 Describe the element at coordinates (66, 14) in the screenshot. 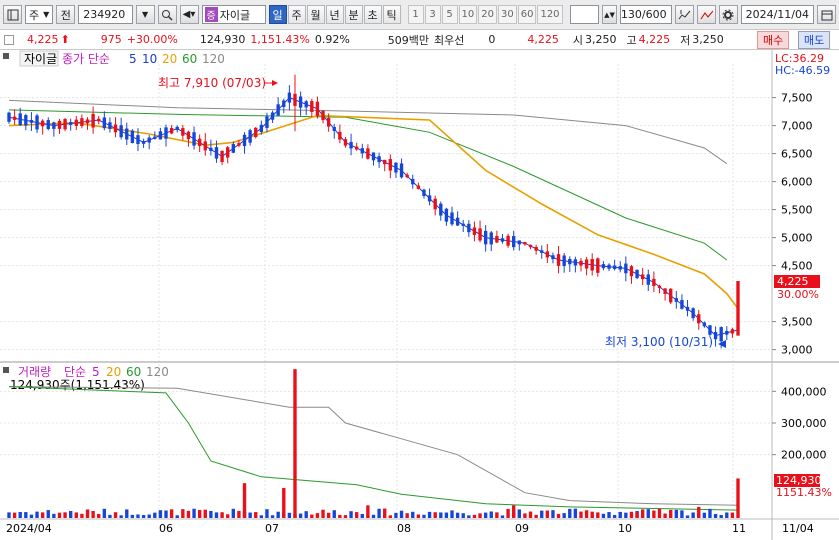

I see `market-button: 전` at that location.